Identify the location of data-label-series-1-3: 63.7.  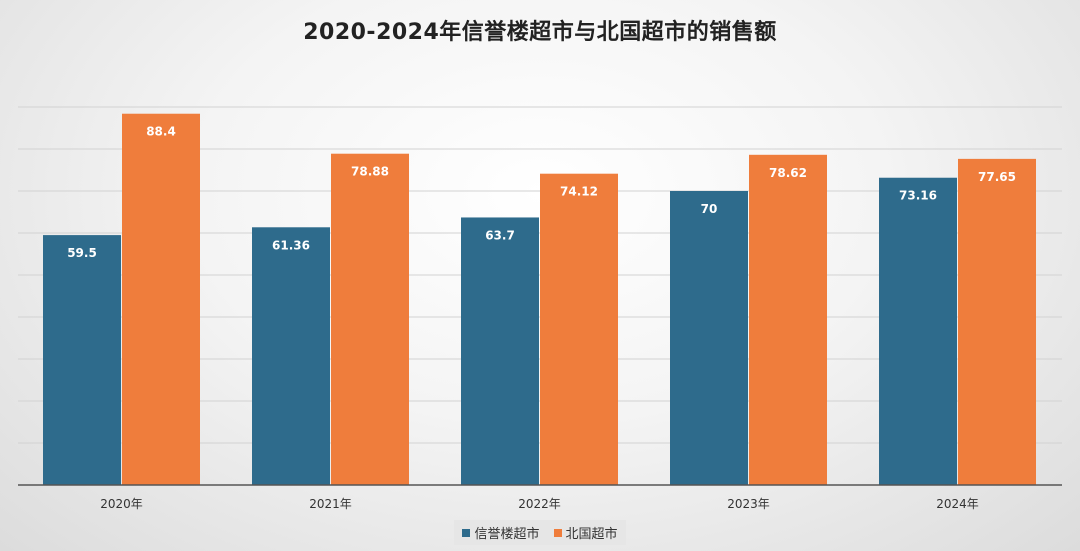
(500, 235).